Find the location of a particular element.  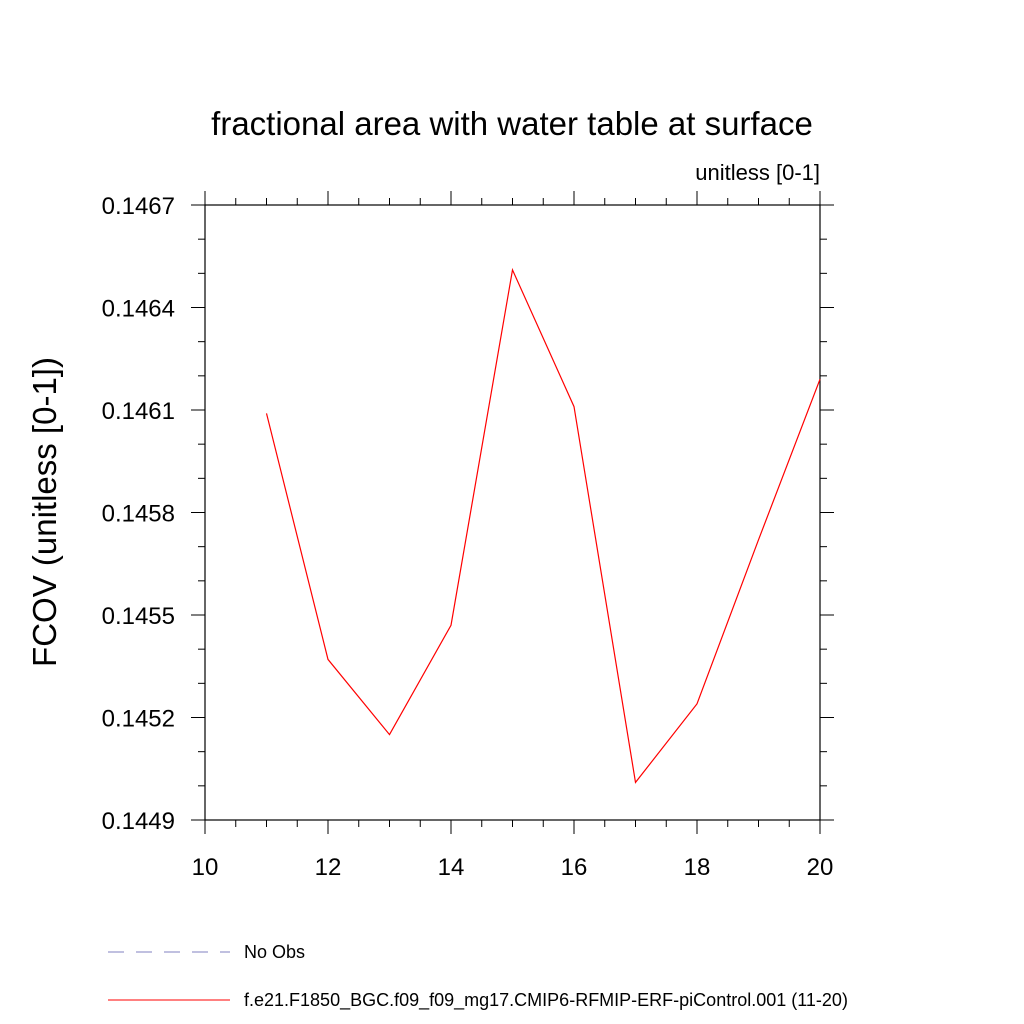

y-tick-label: 0.1458 is located at coordinates (138, 514).